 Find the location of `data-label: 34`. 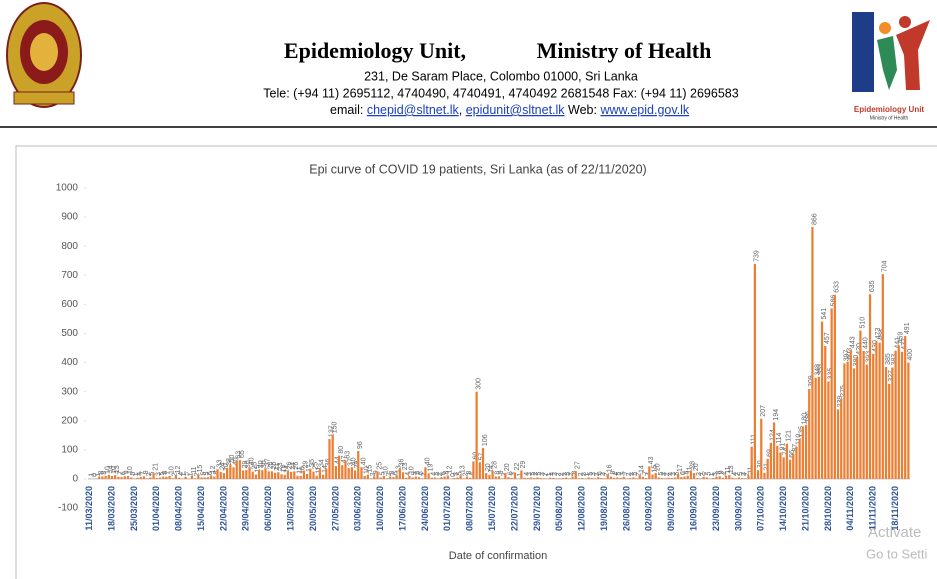

data-label: 34 is located at coordinates (322, 463).